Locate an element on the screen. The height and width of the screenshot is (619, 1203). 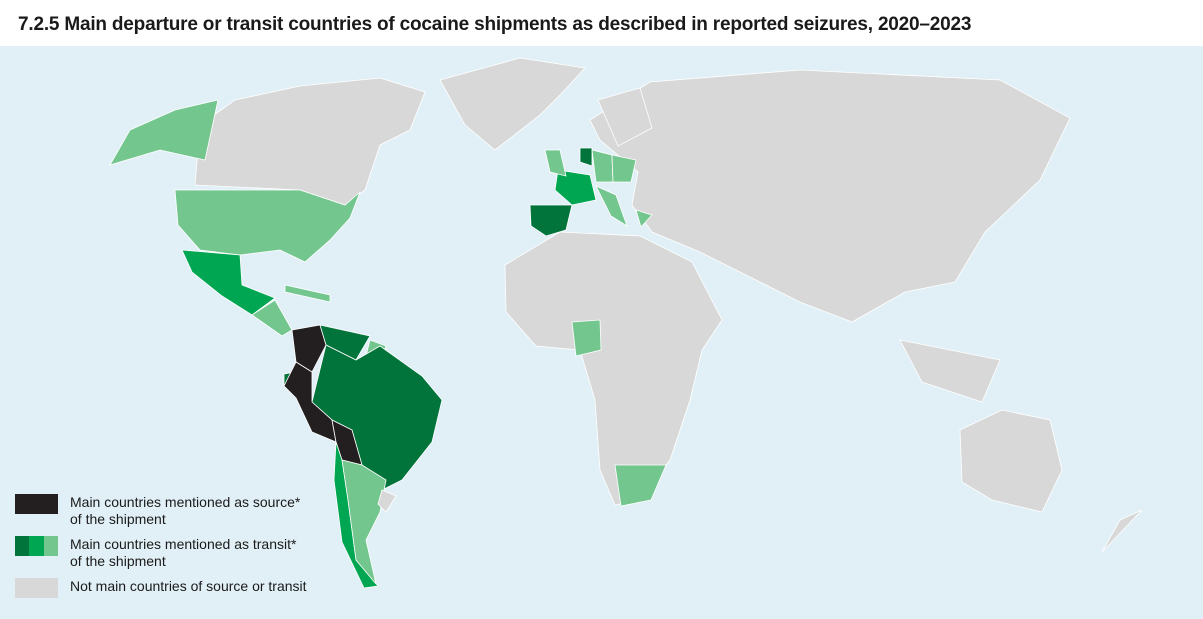
region-new-zealand is located at coordinates (1122, 531).